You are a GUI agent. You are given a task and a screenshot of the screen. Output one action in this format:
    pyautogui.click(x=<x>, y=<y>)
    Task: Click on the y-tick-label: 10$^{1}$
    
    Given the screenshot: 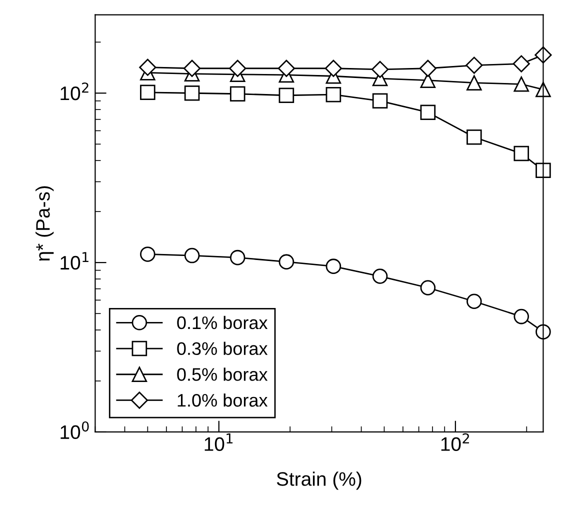 What is the action you would take?
    pyautogui.click(x=74, y=261)
    